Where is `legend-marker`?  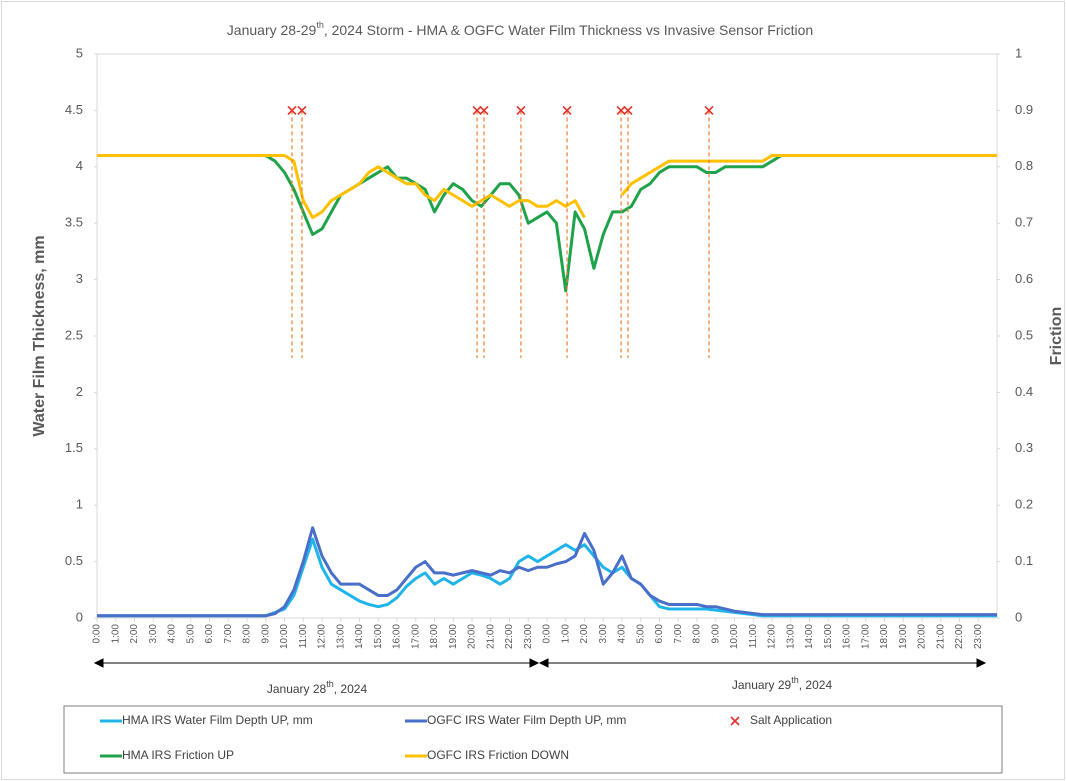 legend-marker is located at coordinates (735, 721).